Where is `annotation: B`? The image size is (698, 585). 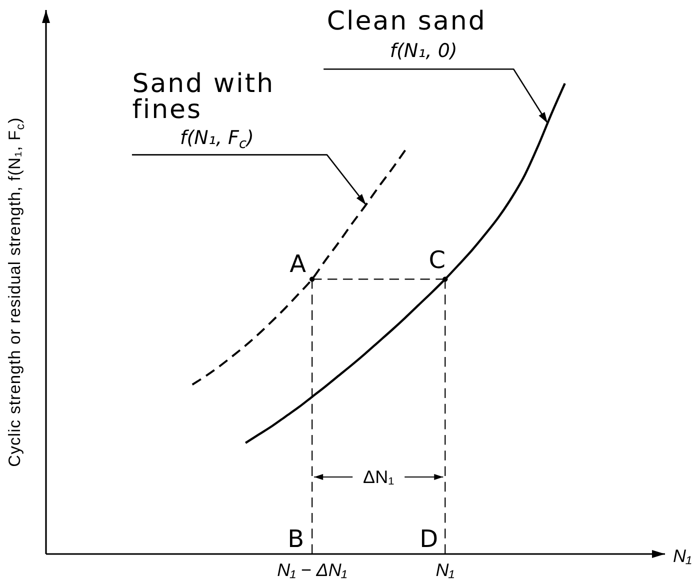 annotation: B is located at coordinates (296, 539).